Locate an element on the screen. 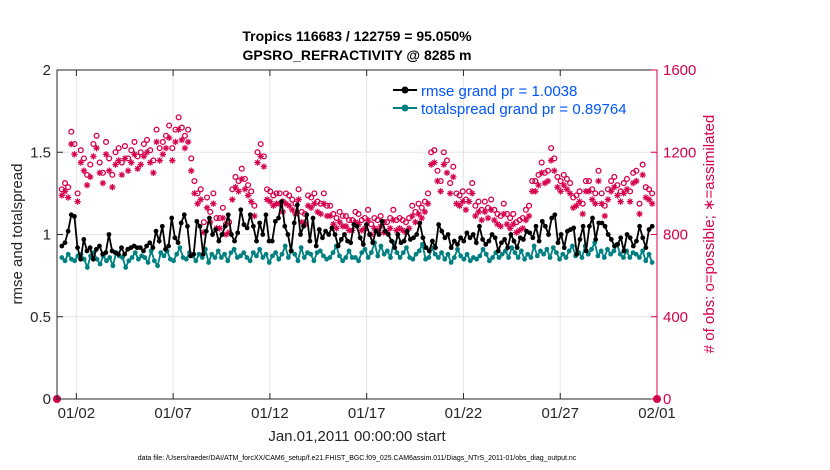 The width and height of the screenshot is (830, 470). y-tick-label-right: 800 is located at coordinates (675, 235).